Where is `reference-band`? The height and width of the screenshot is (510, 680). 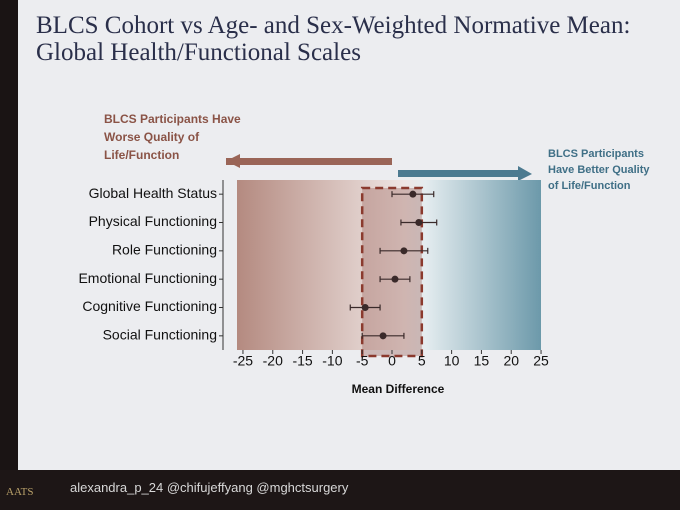
reference-band is located at coordinates (392, 272).